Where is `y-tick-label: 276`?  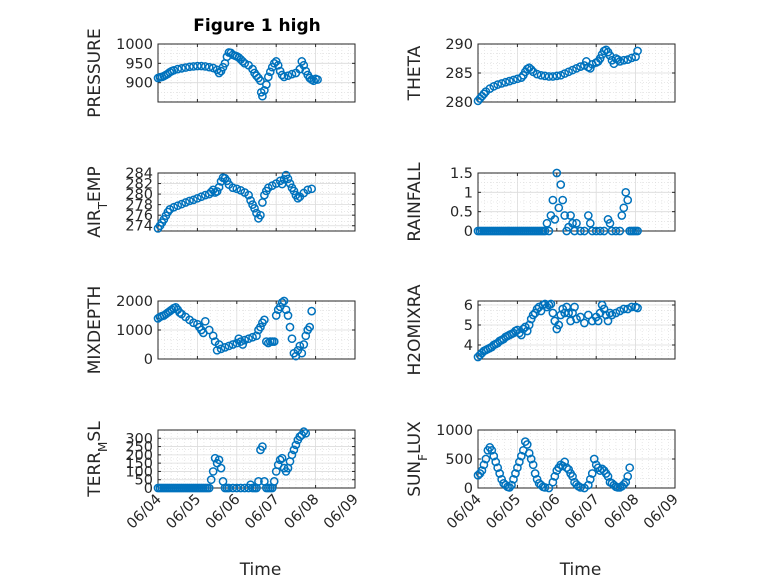 y-tick-label: 276 is located at coordinates (139, 216).